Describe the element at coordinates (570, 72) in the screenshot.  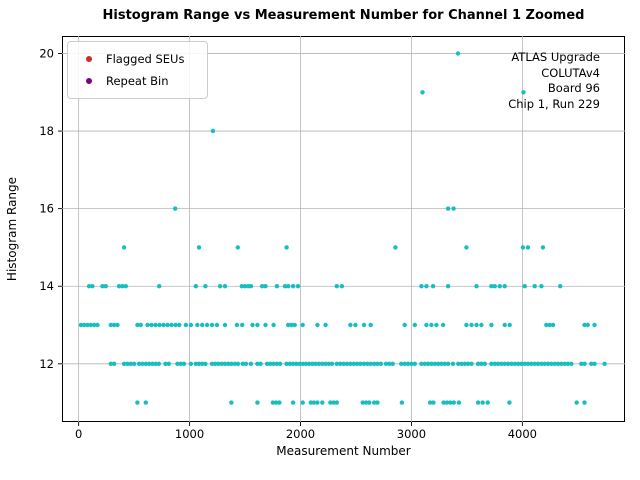
I see `annotation-line: COLUTAv4` at that location.